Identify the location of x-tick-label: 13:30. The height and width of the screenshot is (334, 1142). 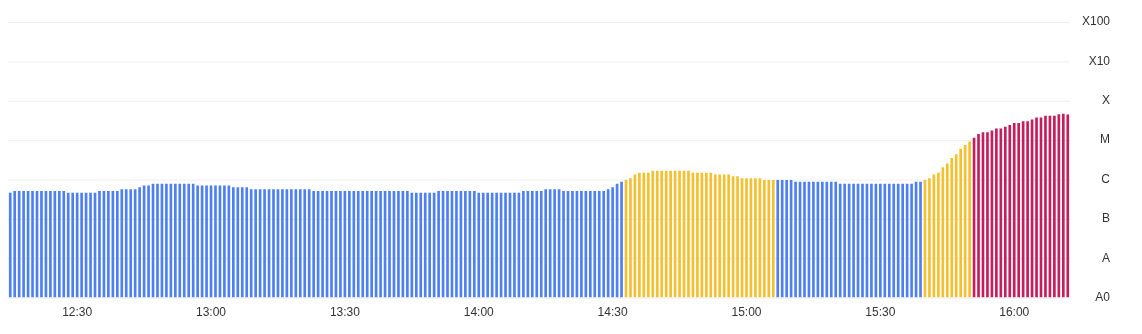
(345, 312).